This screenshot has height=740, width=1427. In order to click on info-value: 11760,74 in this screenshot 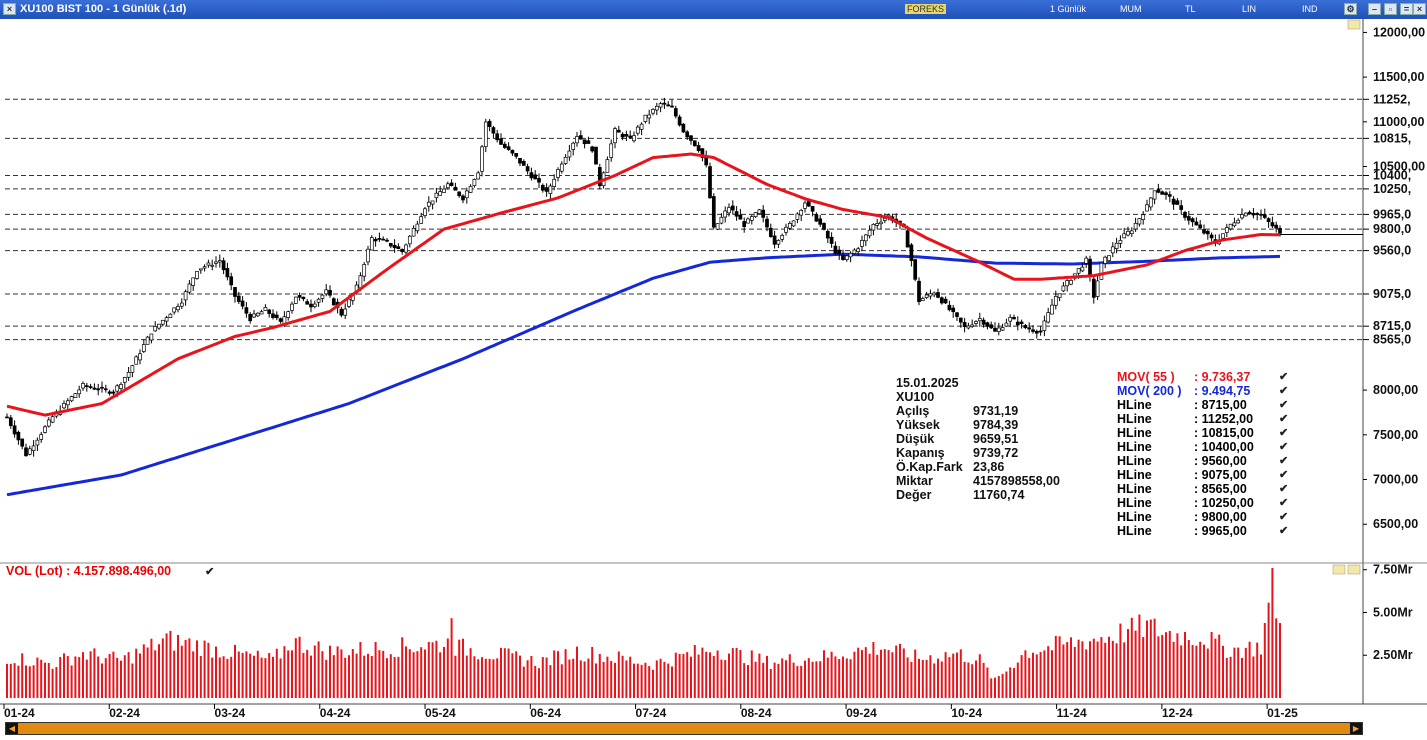, I will do `click(999, 495)`.